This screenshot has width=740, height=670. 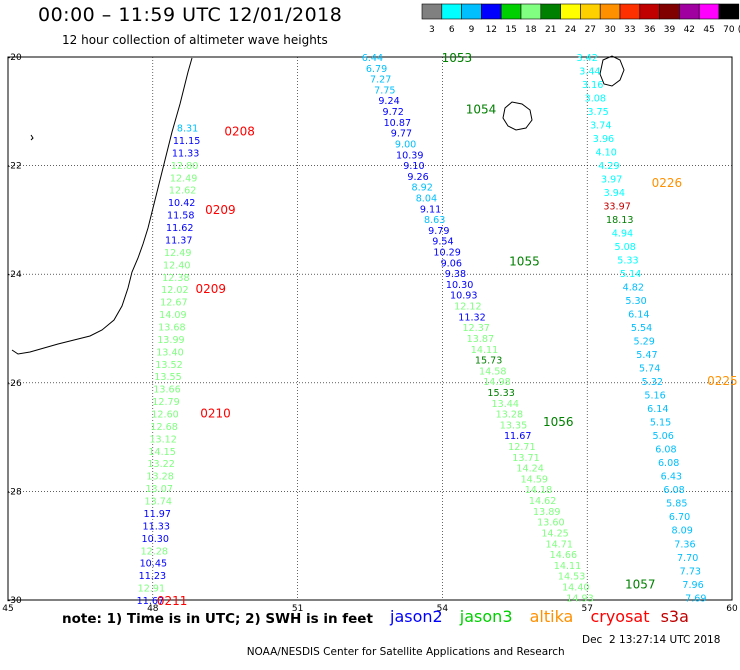 I want to click on swh-value: 5.85, so click(x=676, y=504).